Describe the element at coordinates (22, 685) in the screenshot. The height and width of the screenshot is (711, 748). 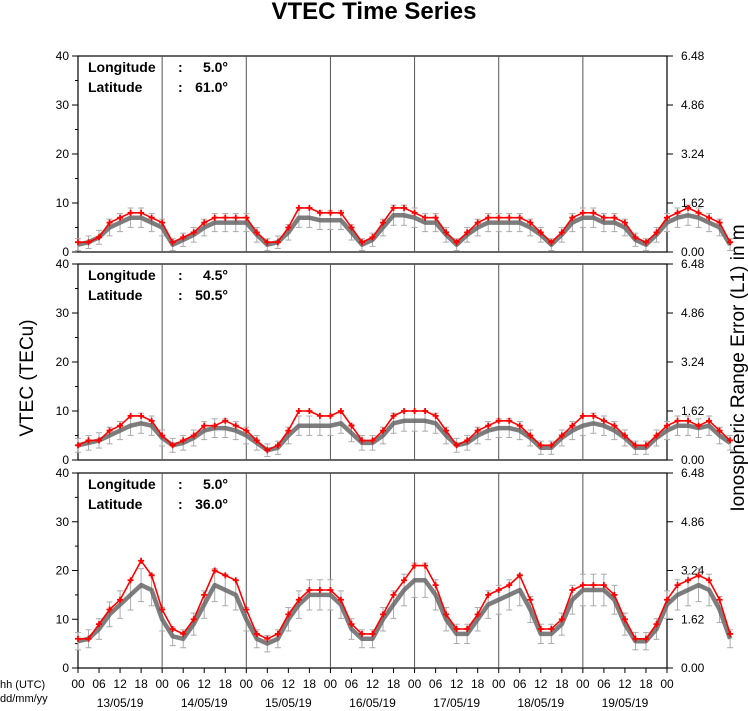
I see `hour-axis-caption: hh (UTC)` at that location.